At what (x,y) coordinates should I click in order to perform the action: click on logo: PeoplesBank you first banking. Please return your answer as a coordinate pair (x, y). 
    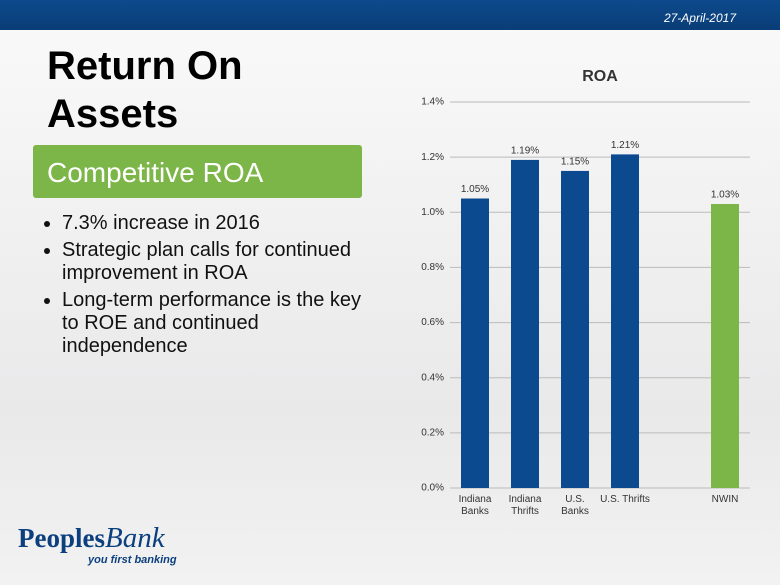
    Looking at the image, I should click on (97, 544).